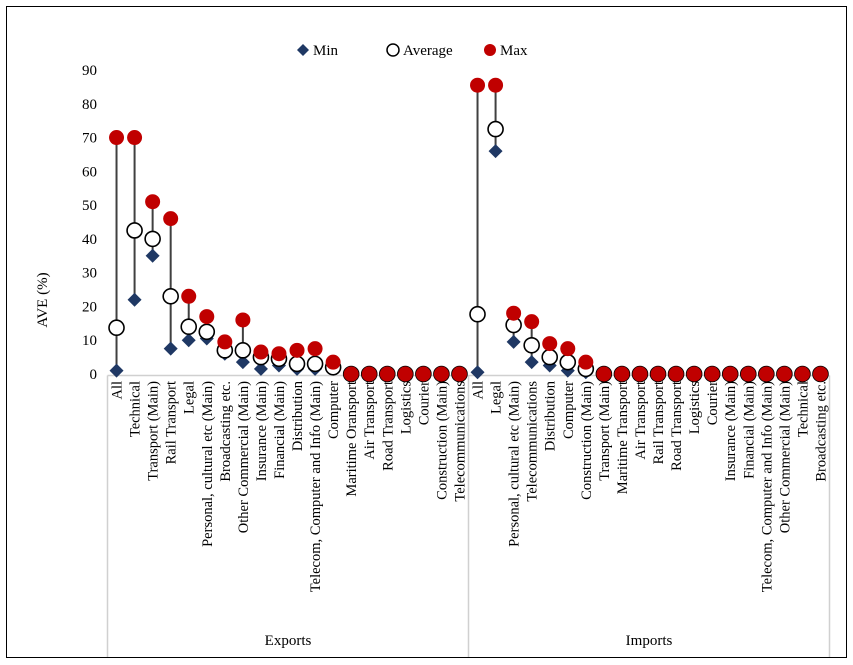  I want to click on legend-max-label: Max, so click(514, 51).